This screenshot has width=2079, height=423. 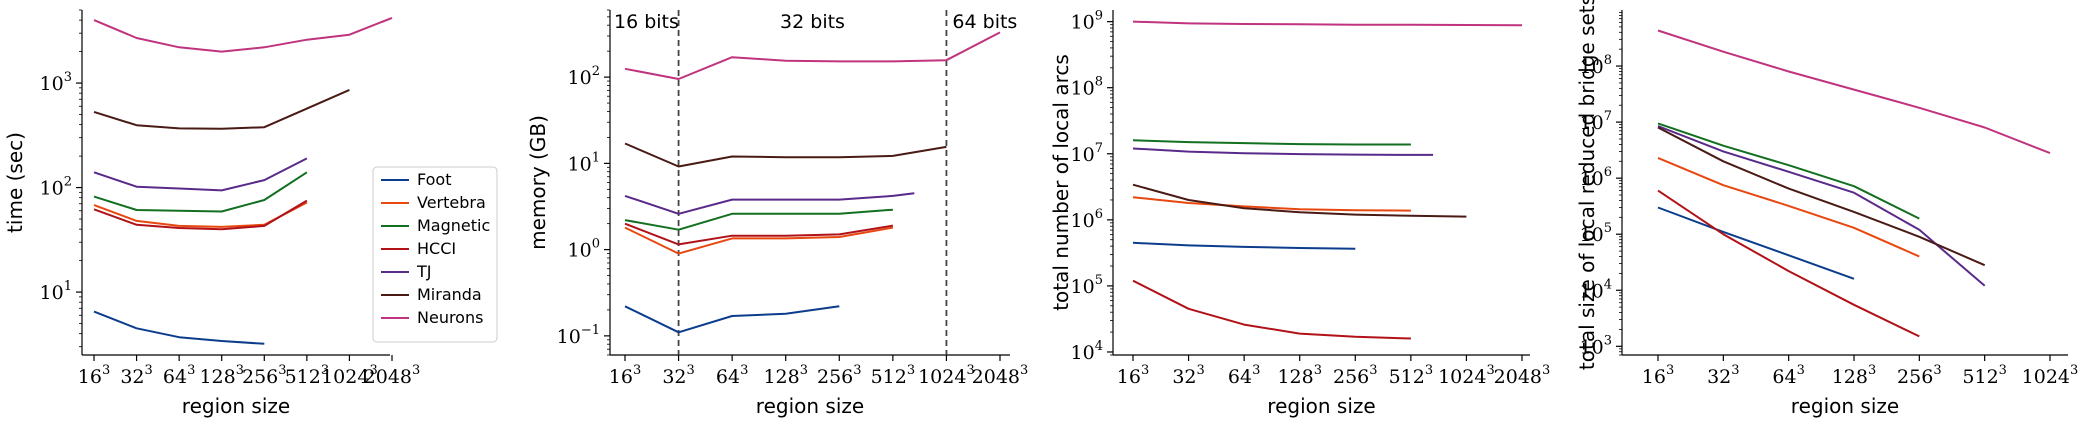 What do you see at coordinates (434, 179) in the screenshot?
I see `legend-label-foot: Foot` at bounding box center [434, 179].